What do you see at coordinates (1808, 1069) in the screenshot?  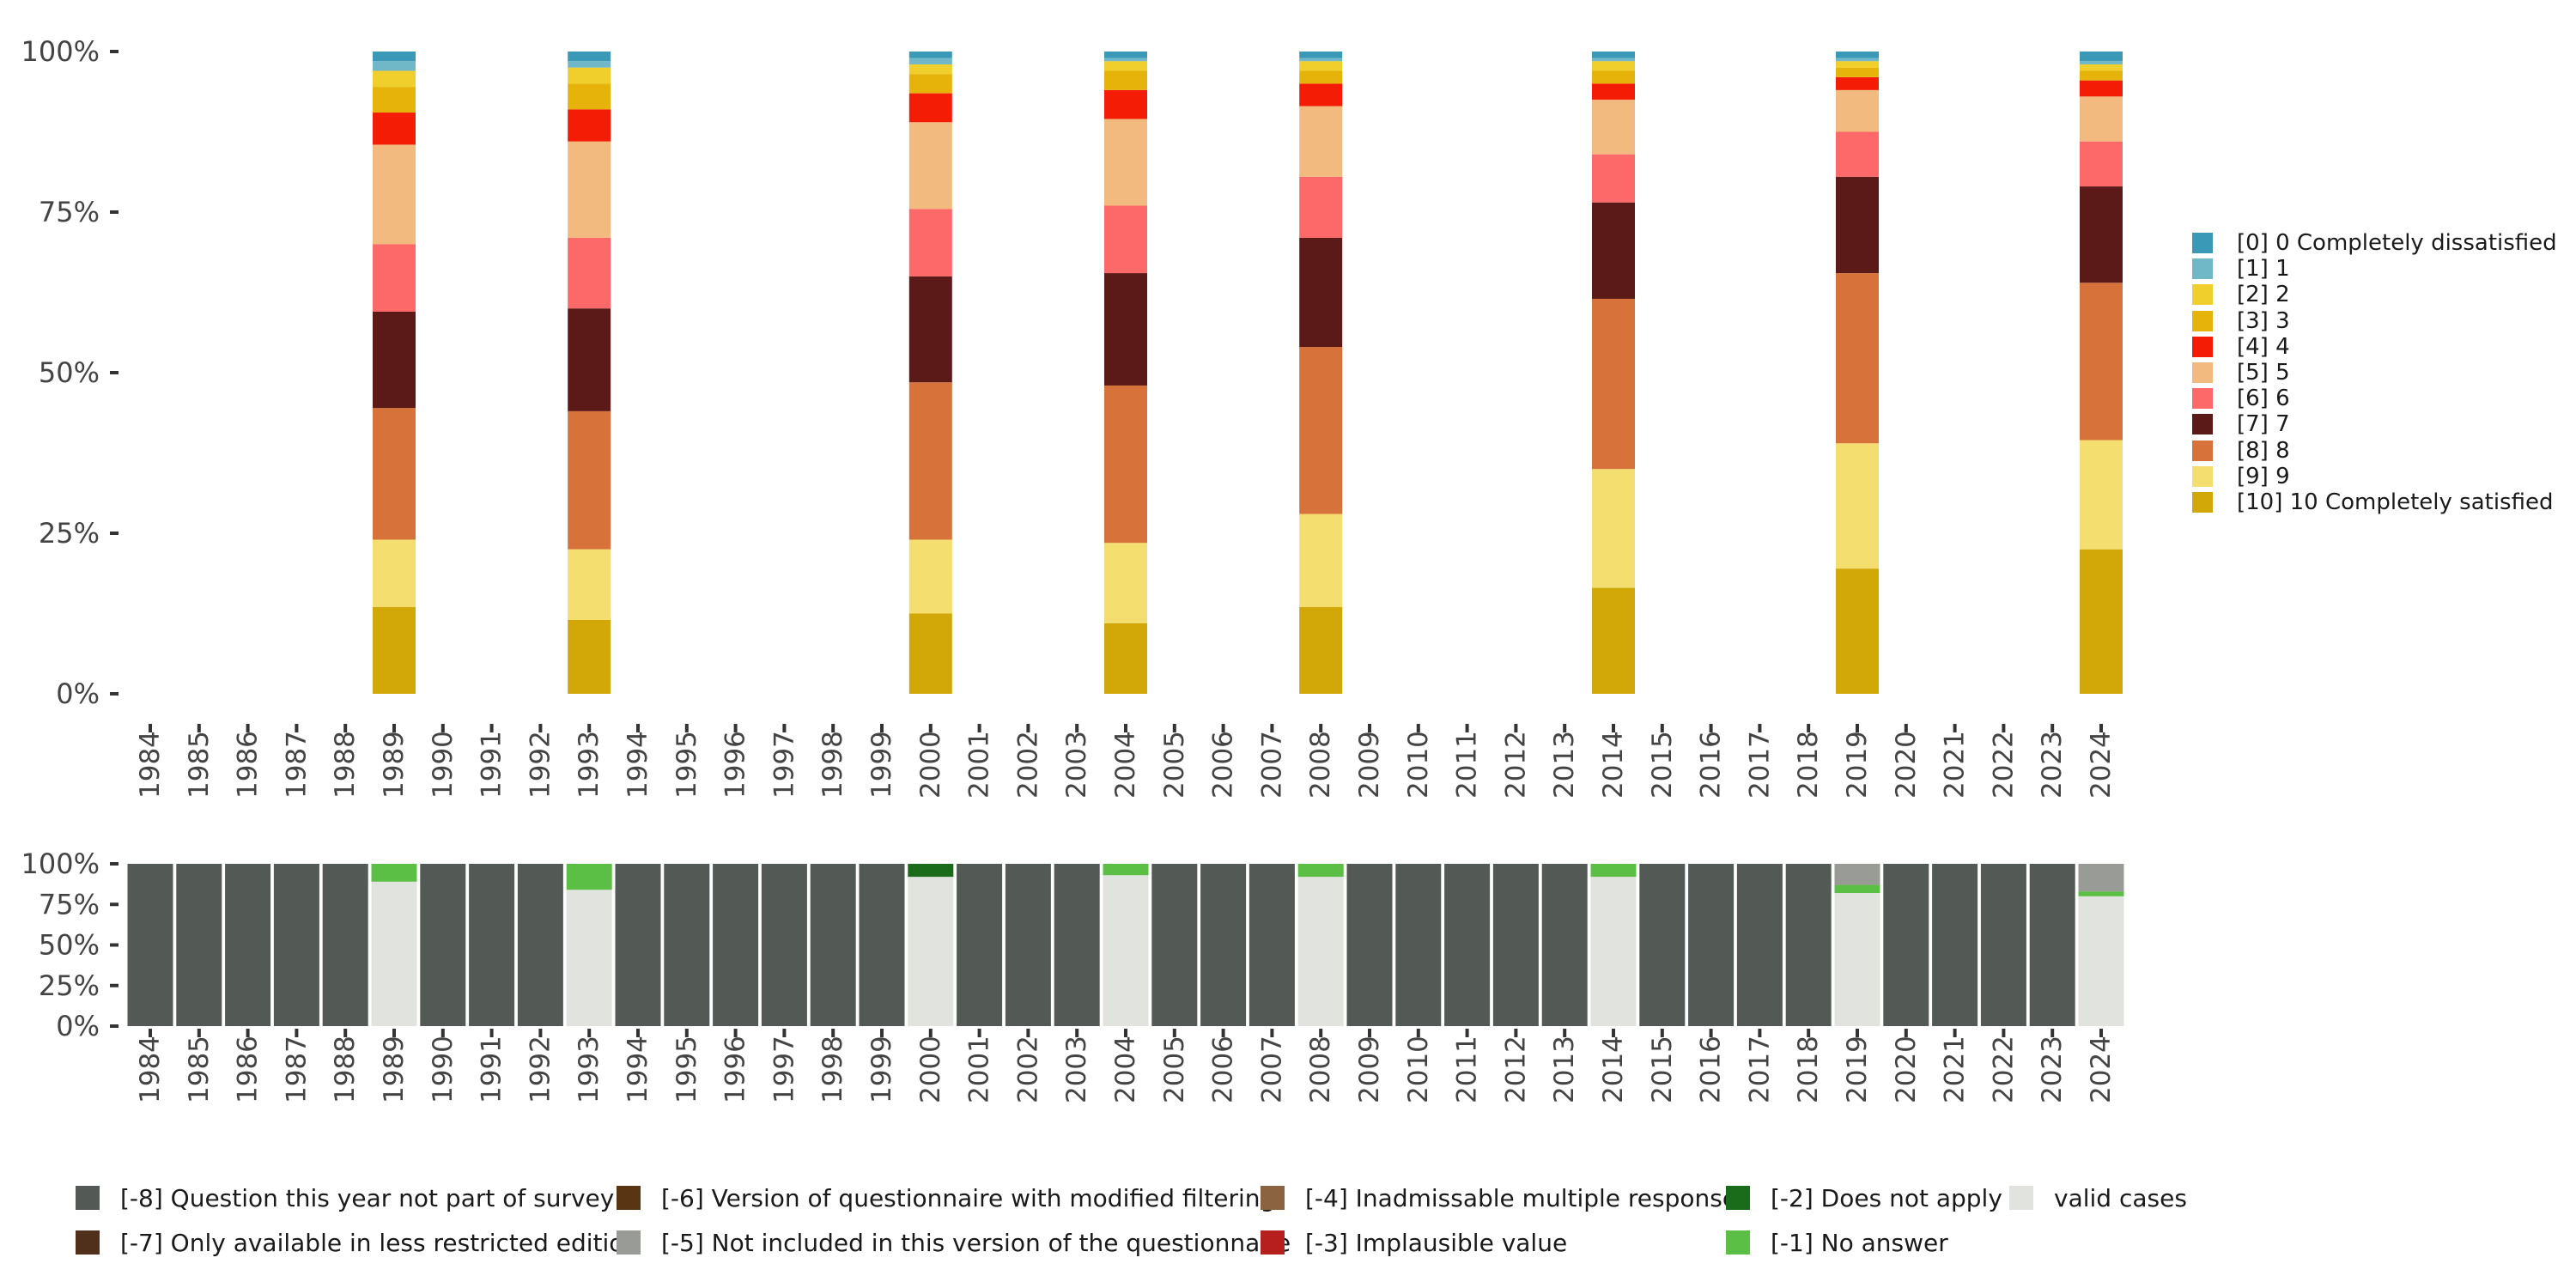 I see `x-tick-label: 2018` at bounding box center [1808, 1069].